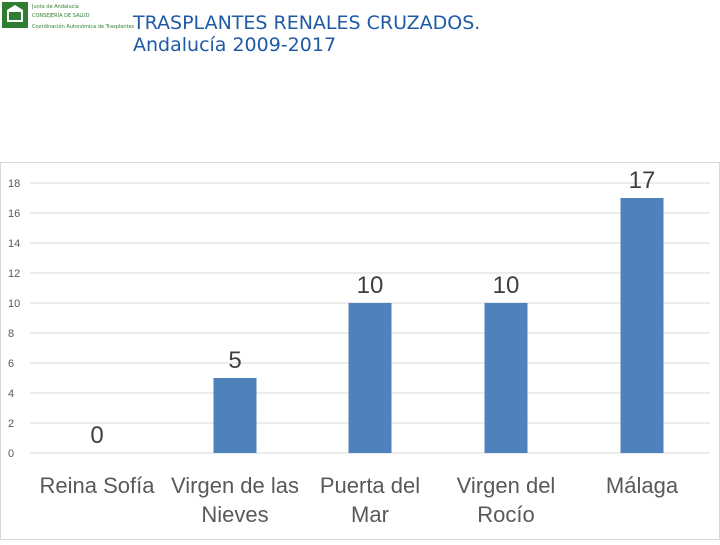 This screenshot has width=720, height=545. What do you see at coordinates (14, 304) in the screenshot?
I see `y-tick-label: 10` at bounding box center [14, 304].